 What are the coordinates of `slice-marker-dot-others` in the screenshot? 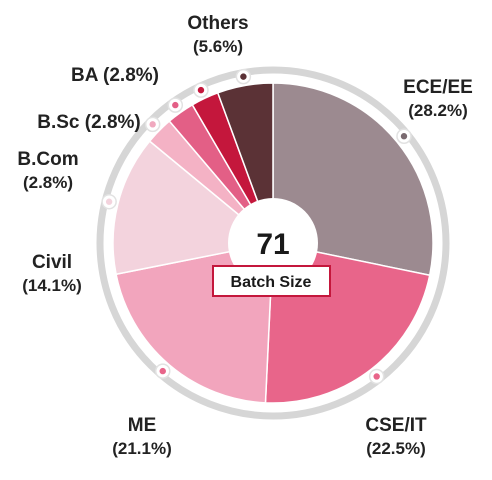 It's located at (243, 76).